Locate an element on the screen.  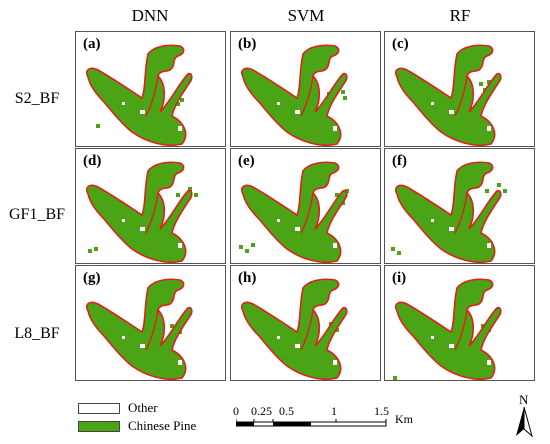
panel-letter-f: (f) is located at coordinates (399, 161).